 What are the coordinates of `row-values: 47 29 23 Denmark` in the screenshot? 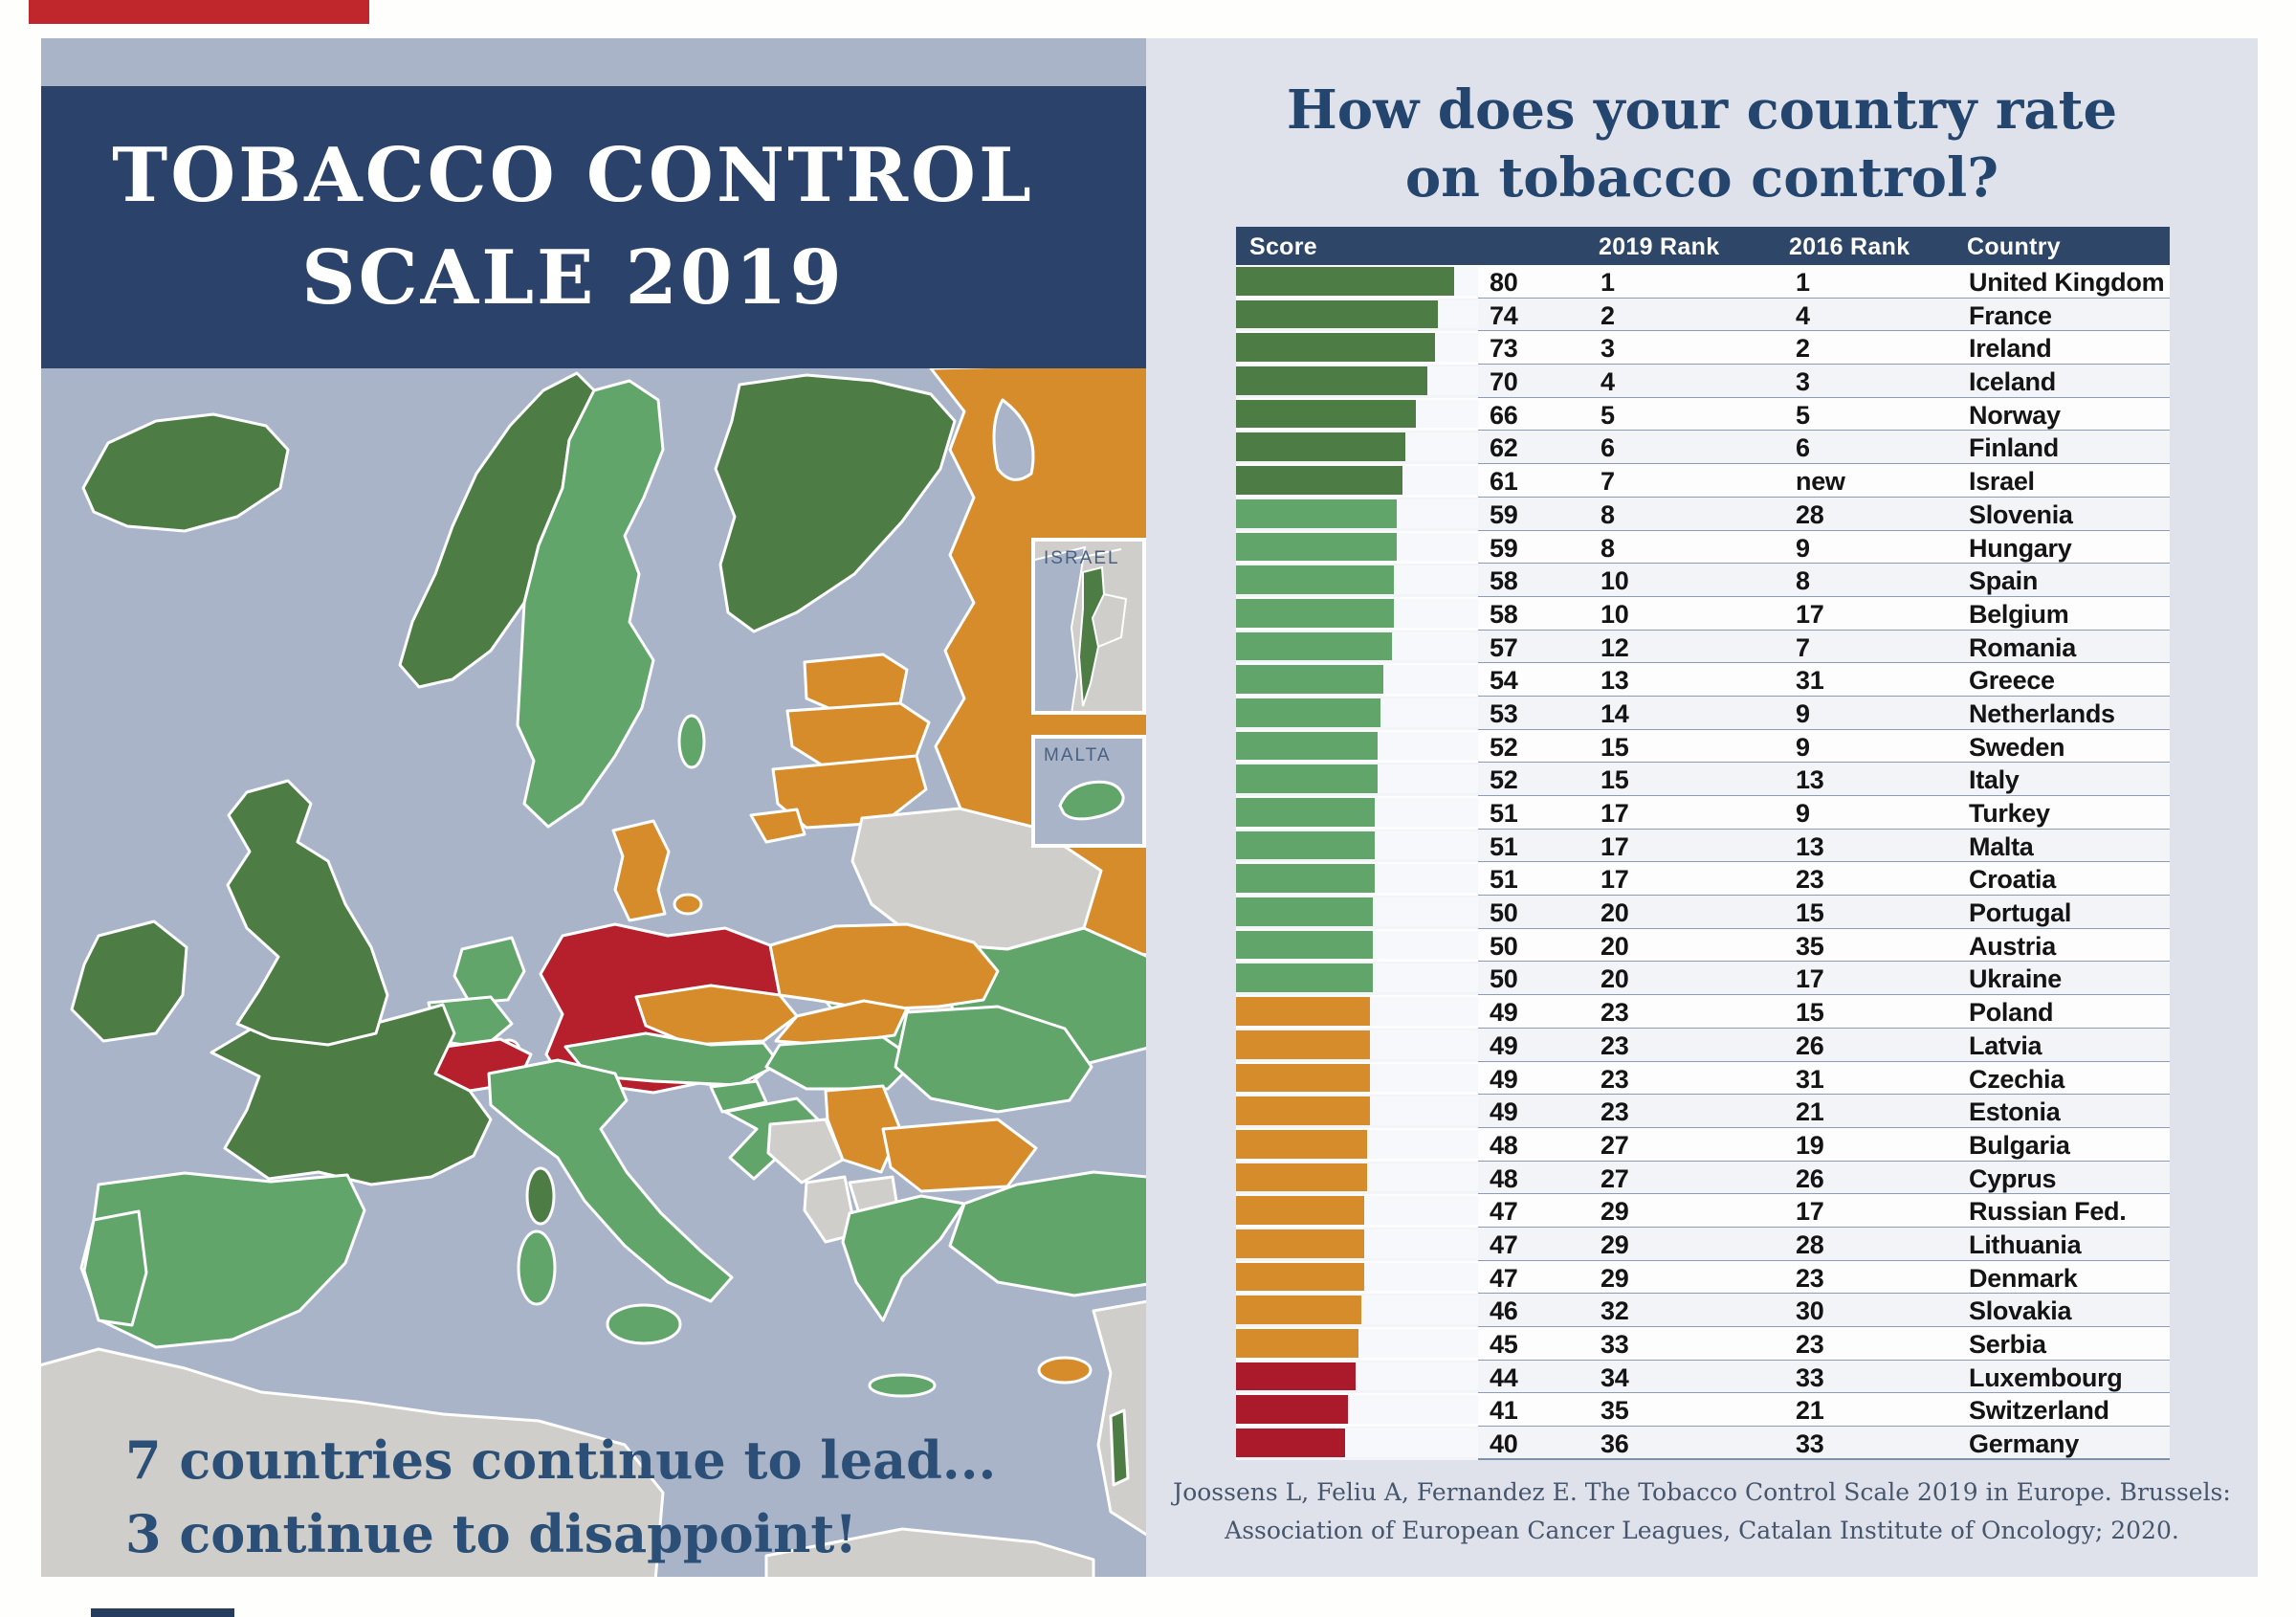 It's located at (1824, 1278).